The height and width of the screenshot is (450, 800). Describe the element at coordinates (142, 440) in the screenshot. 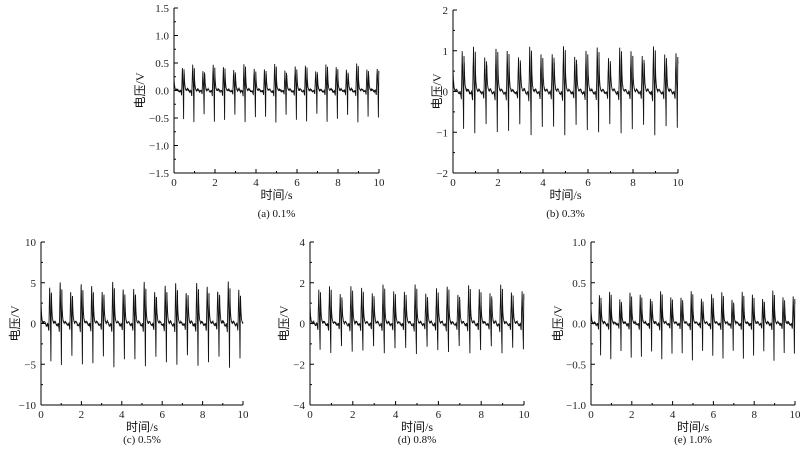

I see `subplot-caption: (c) 0.5%` at that location.